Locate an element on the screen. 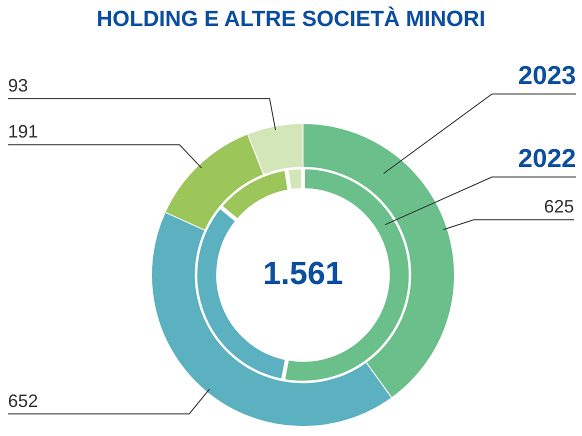 Image resolution: width=582 pixels, height=436 pixels. data-label: 93 is located at coordinates (18, 86).